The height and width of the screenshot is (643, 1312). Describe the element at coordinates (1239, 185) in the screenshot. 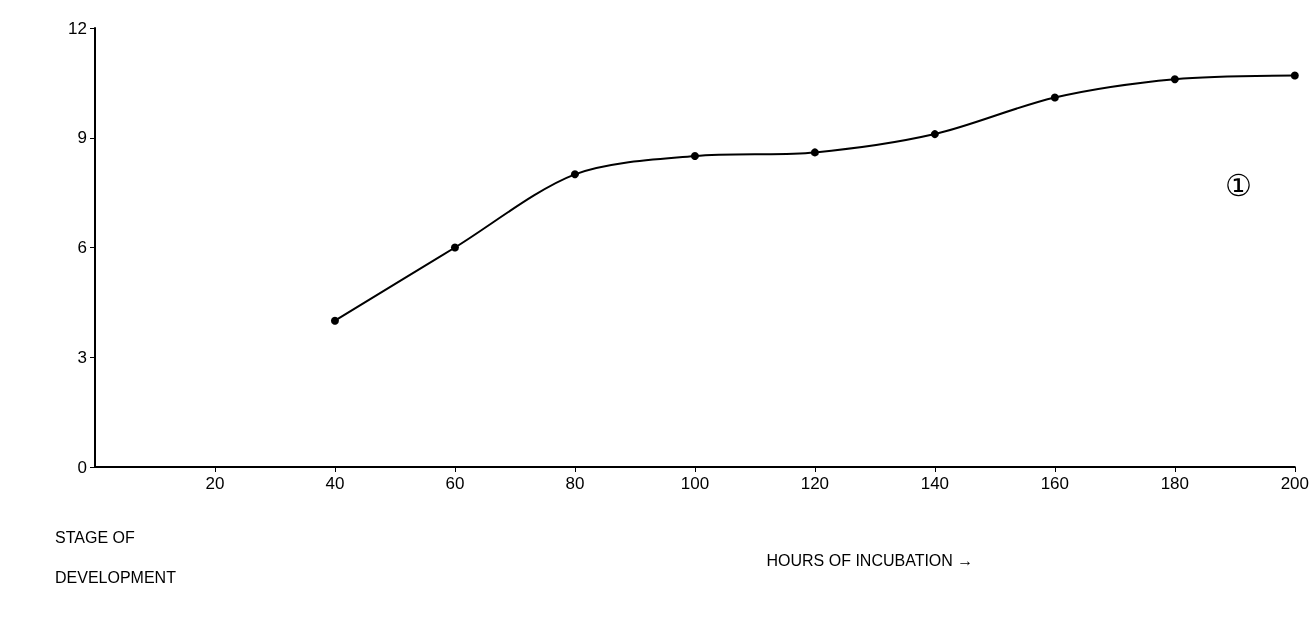

I see `annotation: ①` at that location.